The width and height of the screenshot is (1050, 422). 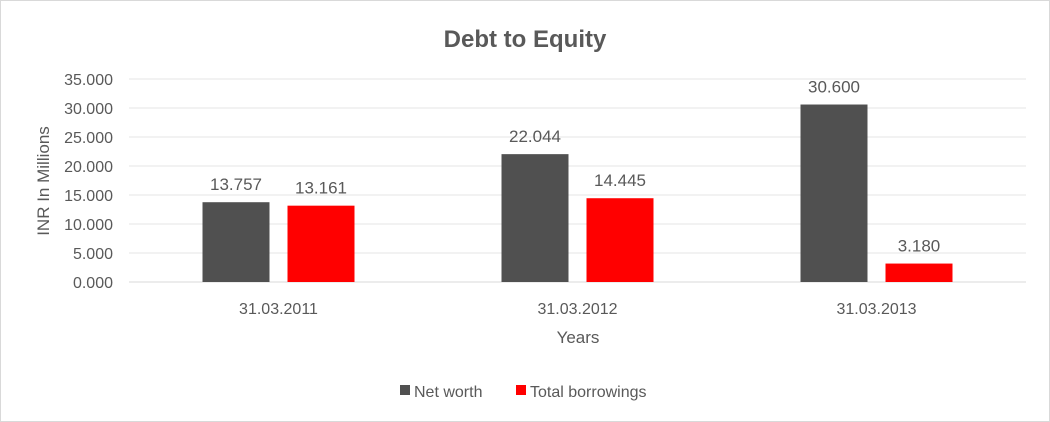 I want to click on legend-label: Net worth, so click(x=448, y=392).